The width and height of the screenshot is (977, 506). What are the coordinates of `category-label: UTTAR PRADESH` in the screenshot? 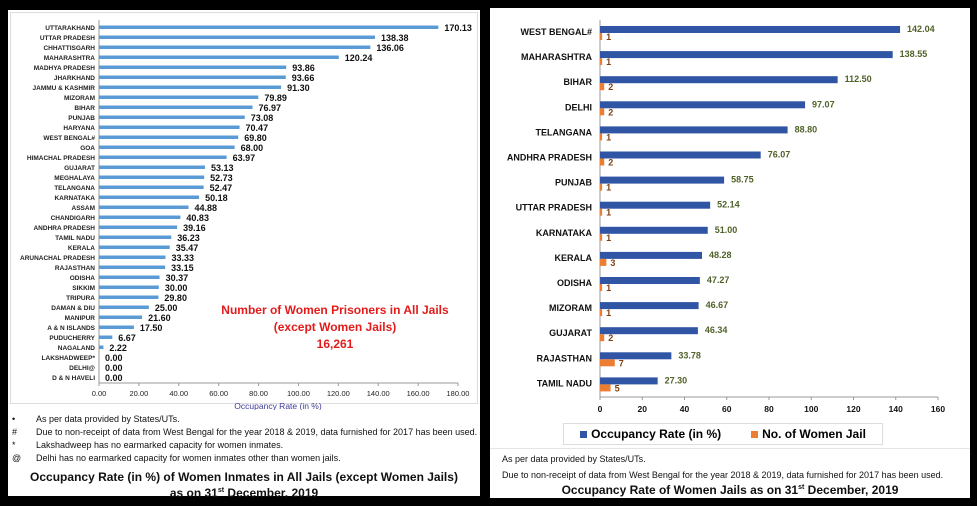 It's located at (554, 208).